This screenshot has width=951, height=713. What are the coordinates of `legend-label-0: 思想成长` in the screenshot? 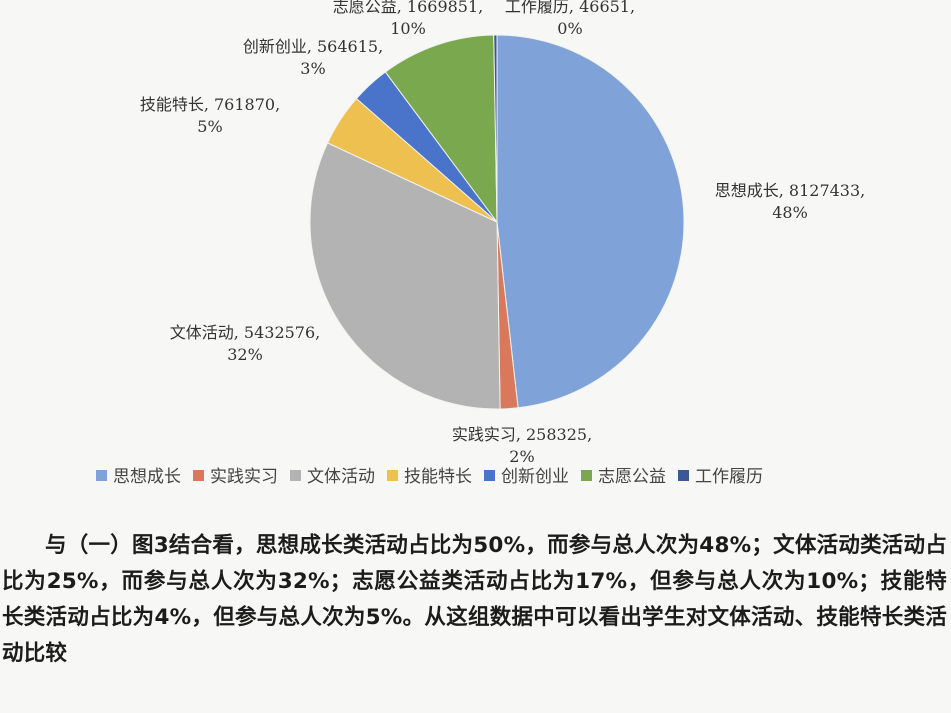 It's located at (147, 477).